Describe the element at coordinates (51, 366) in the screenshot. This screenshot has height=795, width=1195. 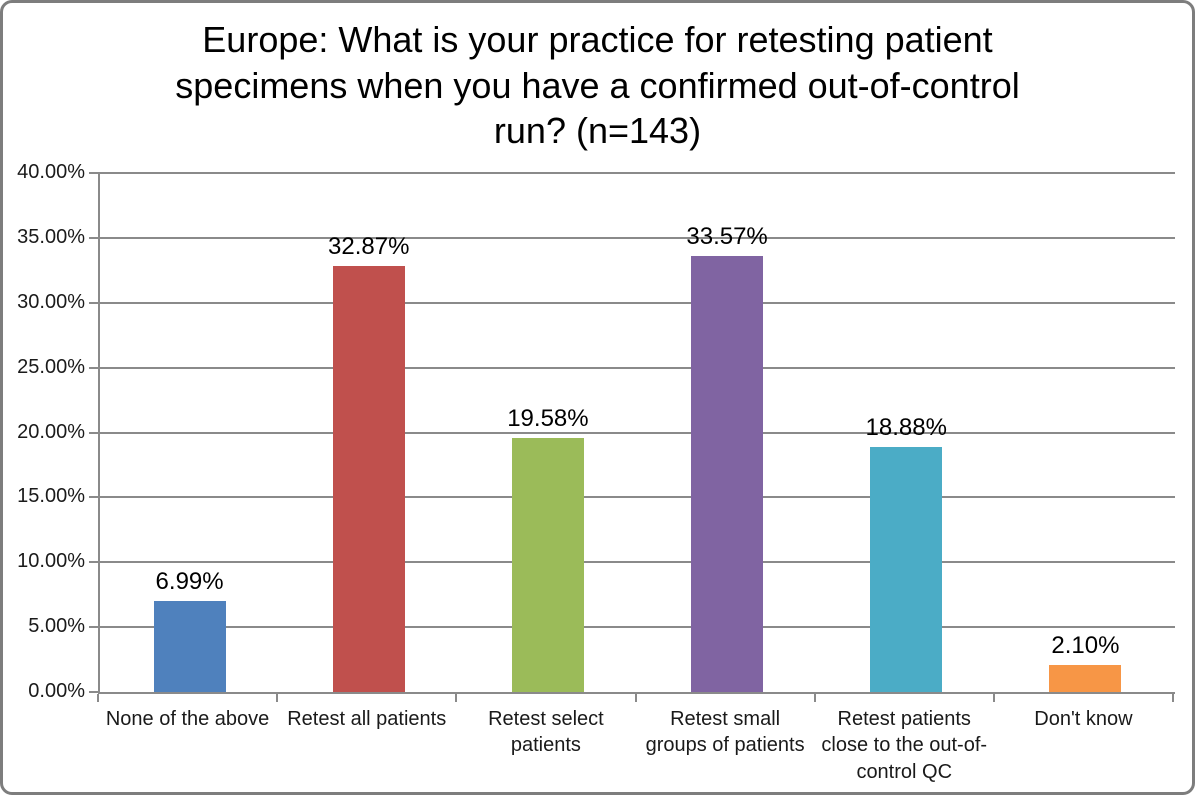
I see `y-axis-tick-label: 25.00%` at that location.